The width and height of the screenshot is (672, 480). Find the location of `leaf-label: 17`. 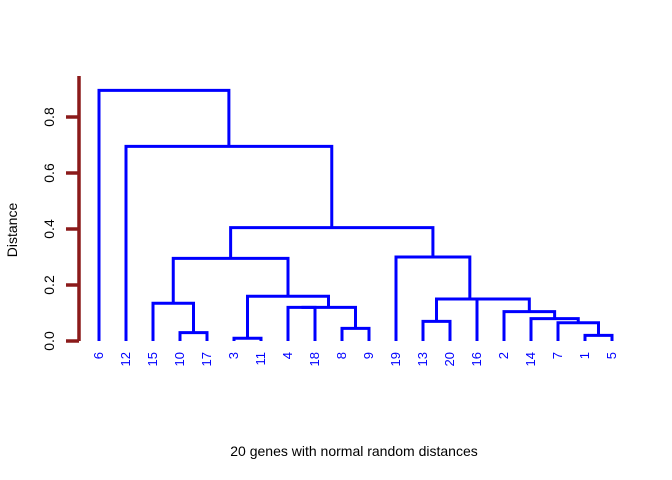

leaf-label: 17 is located at coordinates (206, 359).